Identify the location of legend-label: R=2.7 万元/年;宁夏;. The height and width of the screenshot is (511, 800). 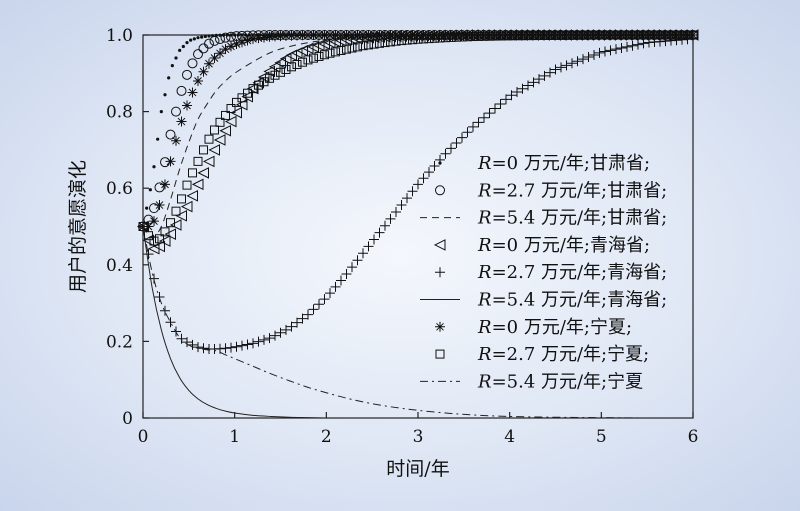
(563, 354).